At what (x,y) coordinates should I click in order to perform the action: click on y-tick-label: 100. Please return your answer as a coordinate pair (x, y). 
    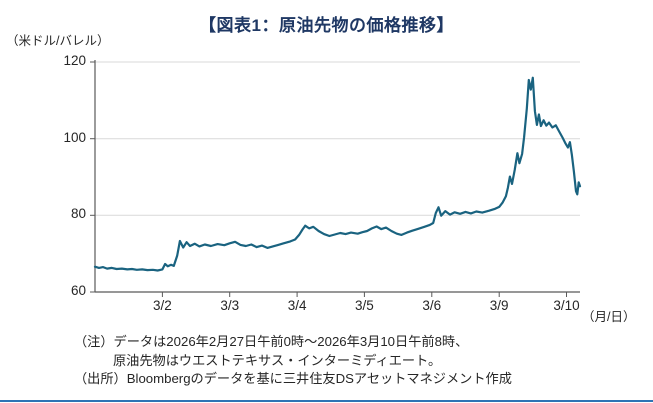
    Looking at the image, I should click on (74, 137).